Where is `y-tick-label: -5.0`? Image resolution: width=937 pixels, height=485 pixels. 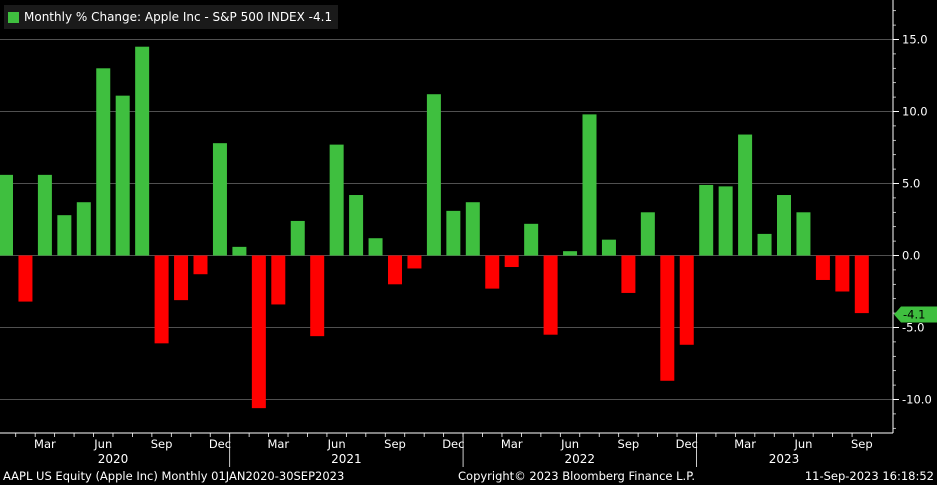
y-tick-label: -5.0 is located at coordinates (913, 328).